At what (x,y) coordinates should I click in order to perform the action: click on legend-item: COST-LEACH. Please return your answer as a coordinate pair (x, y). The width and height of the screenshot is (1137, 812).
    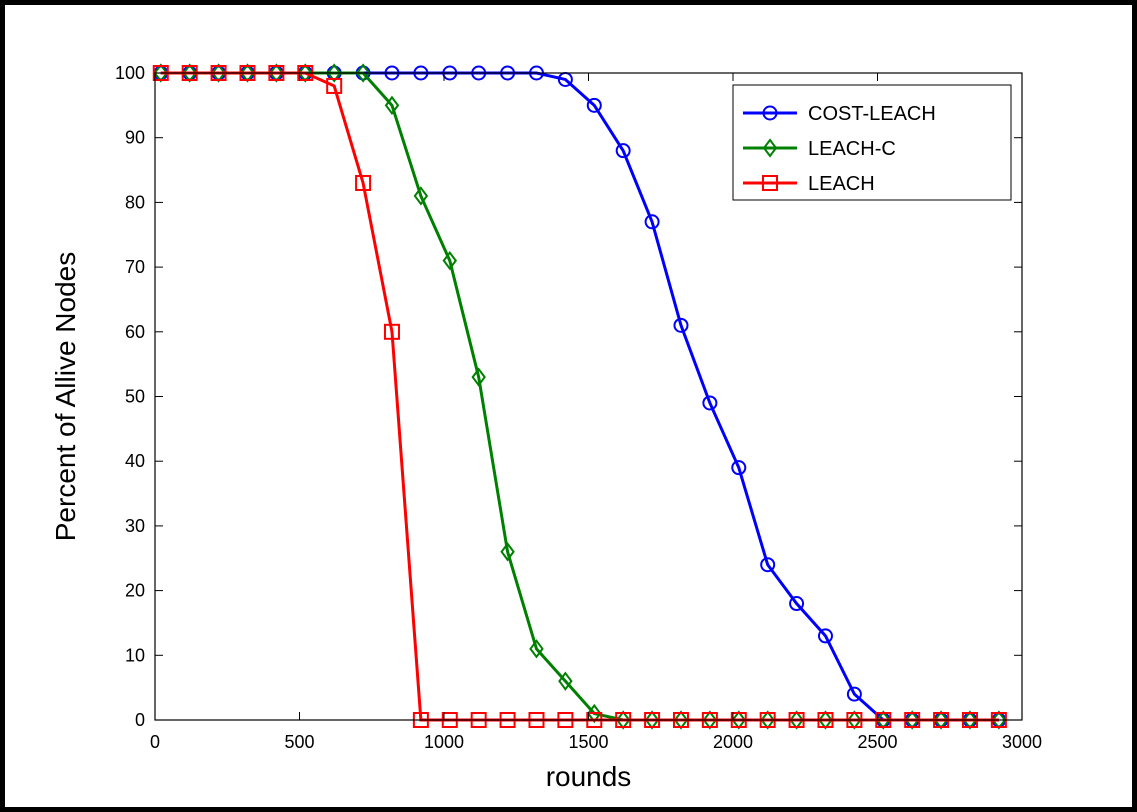
    Looking at the image, I should click on (839, 114).